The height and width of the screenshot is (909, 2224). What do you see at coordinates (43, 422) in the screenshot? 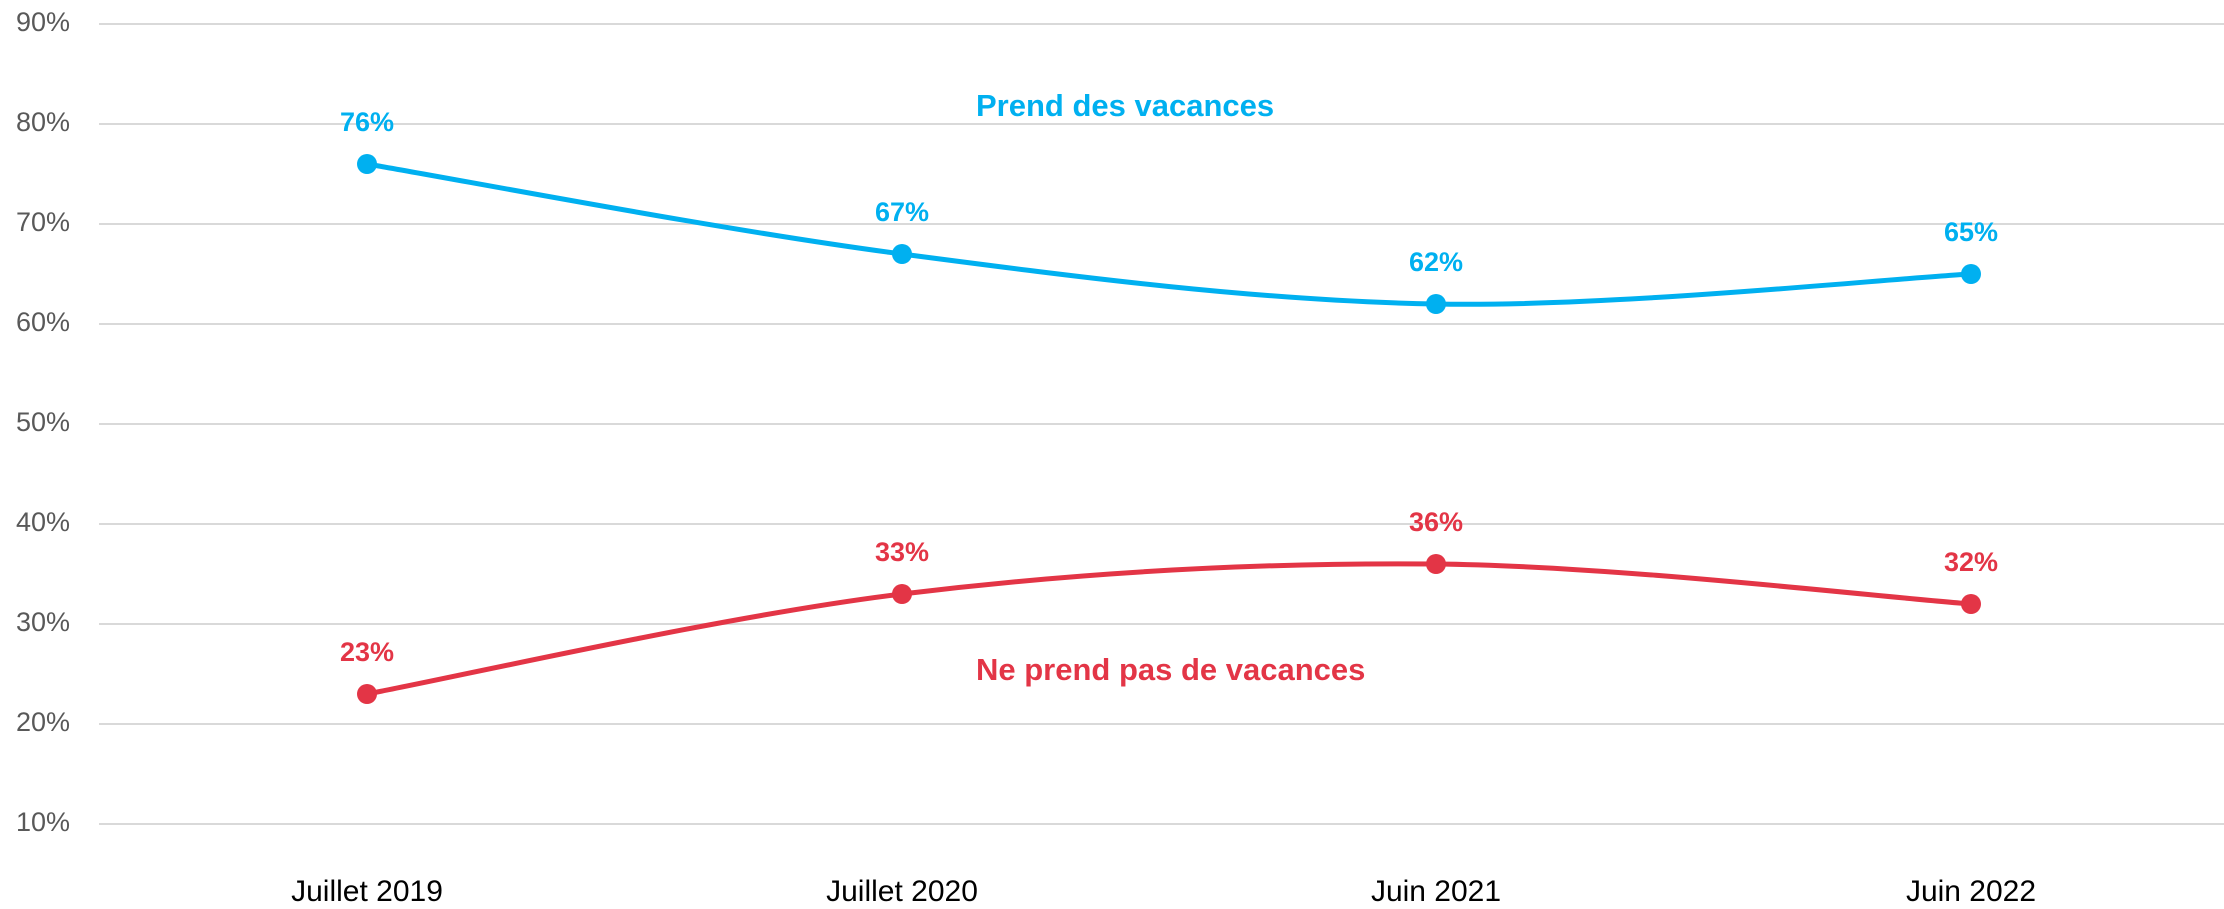
I see `y-tick-label: 50%` at bounding box center [43, 422].